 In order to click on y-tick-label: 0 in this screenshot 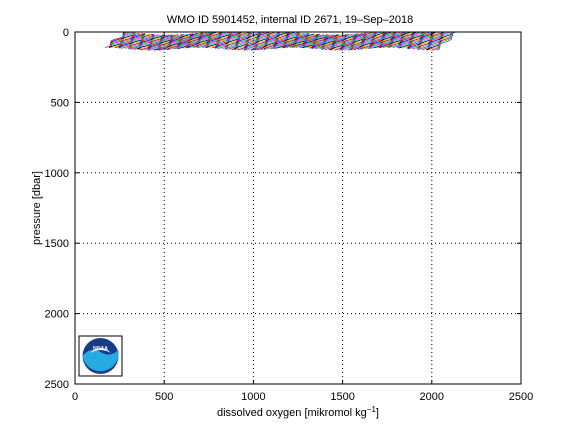, I will do `click(66, 33)`.